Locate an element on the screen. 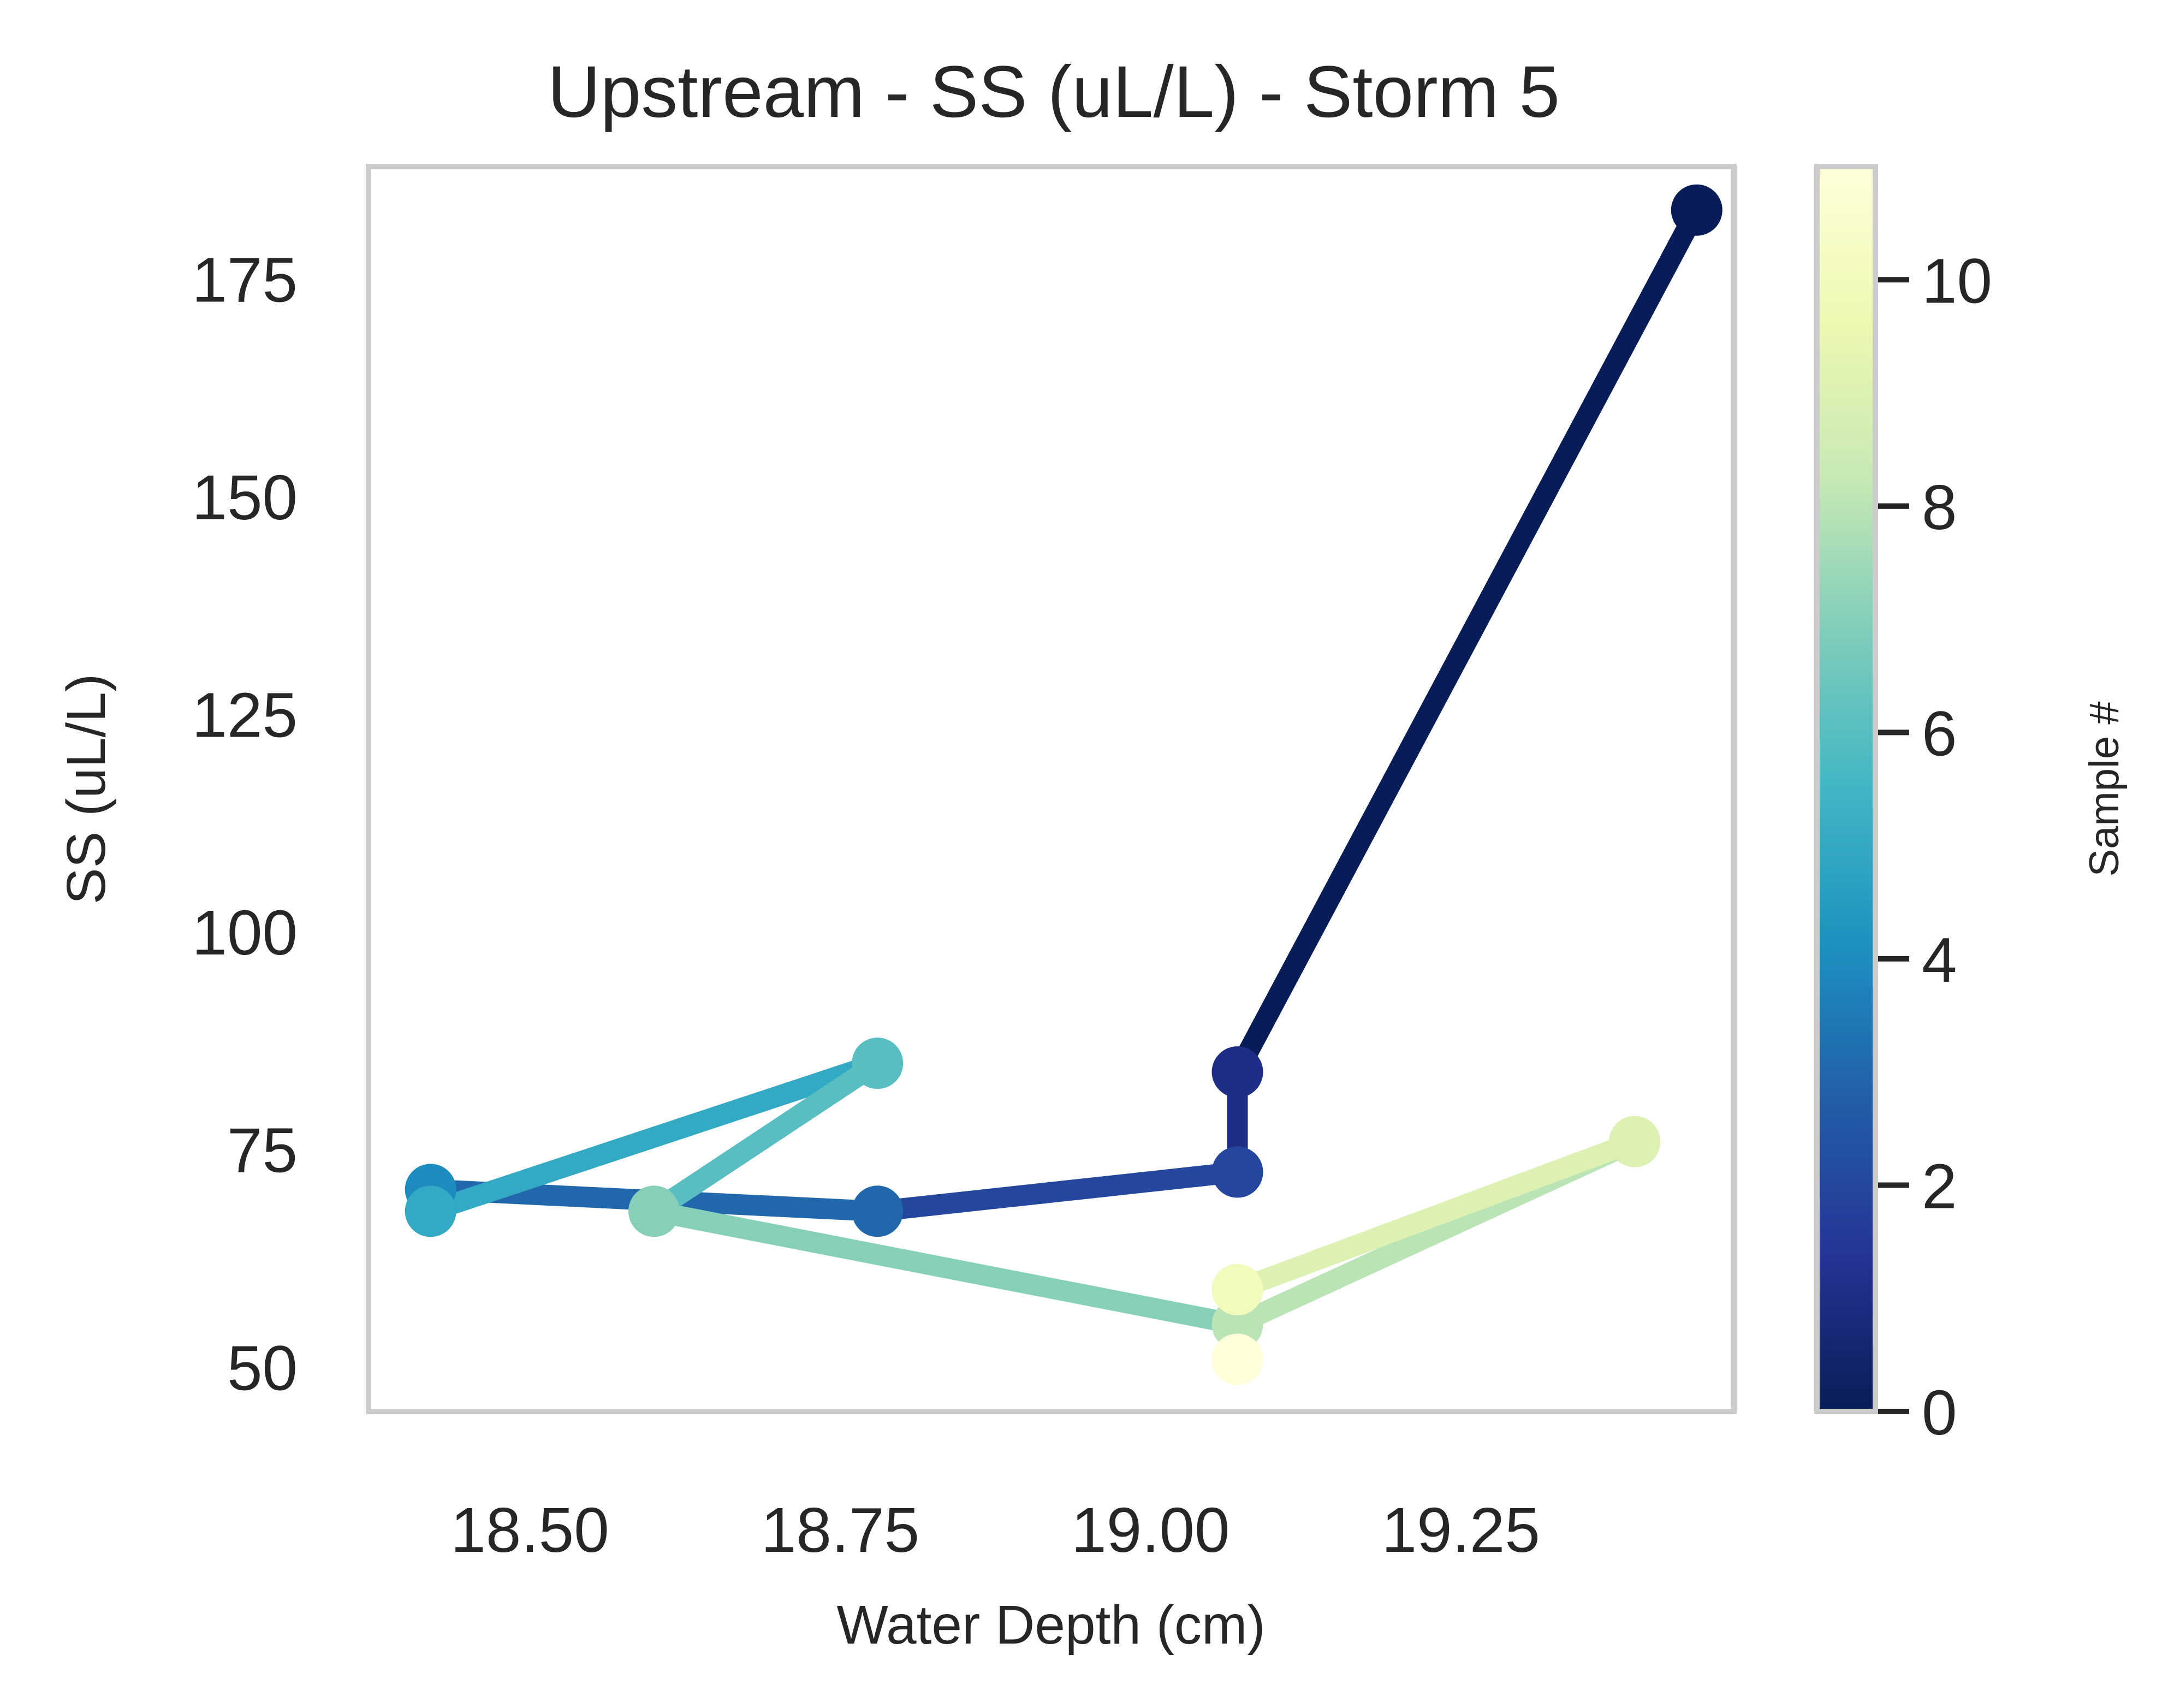  colorbar-tick-label: 8 is located at coordinates (1940, 507).